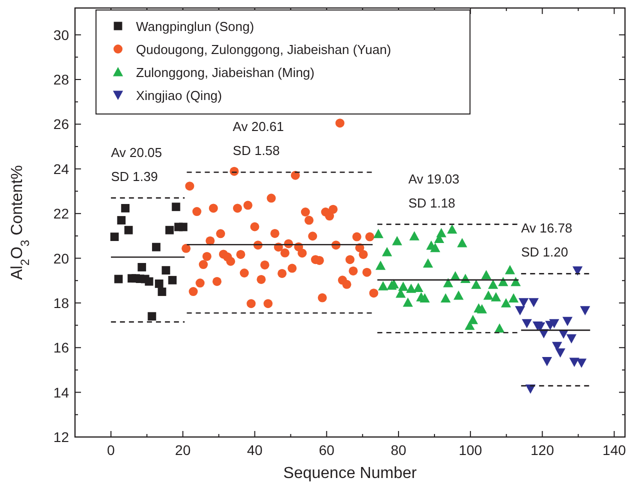 This screenshot has width=633, height=490. What do you see at coordinates (61, 302) in the screenshot?
I see `y-tick-label: 18` at bounding box center [61, 302].